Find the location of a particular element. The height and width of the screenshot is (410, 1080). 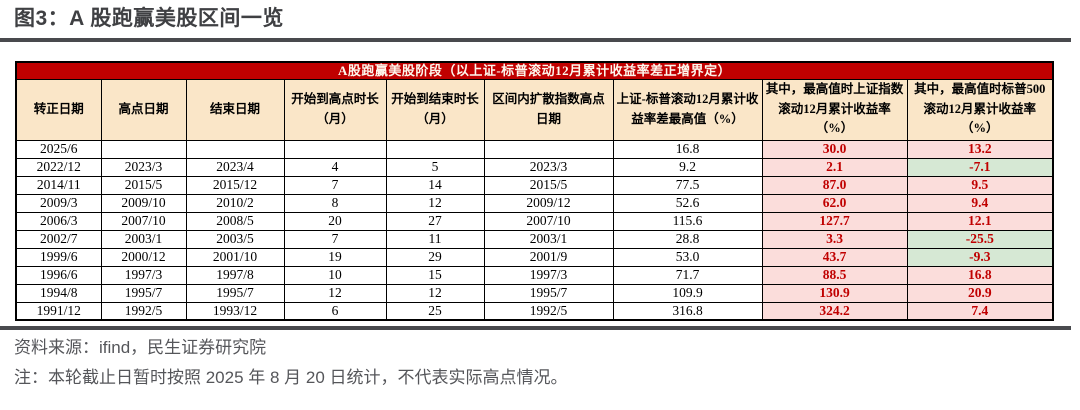

table-cell: 5 is located at coordinates (435, 167).